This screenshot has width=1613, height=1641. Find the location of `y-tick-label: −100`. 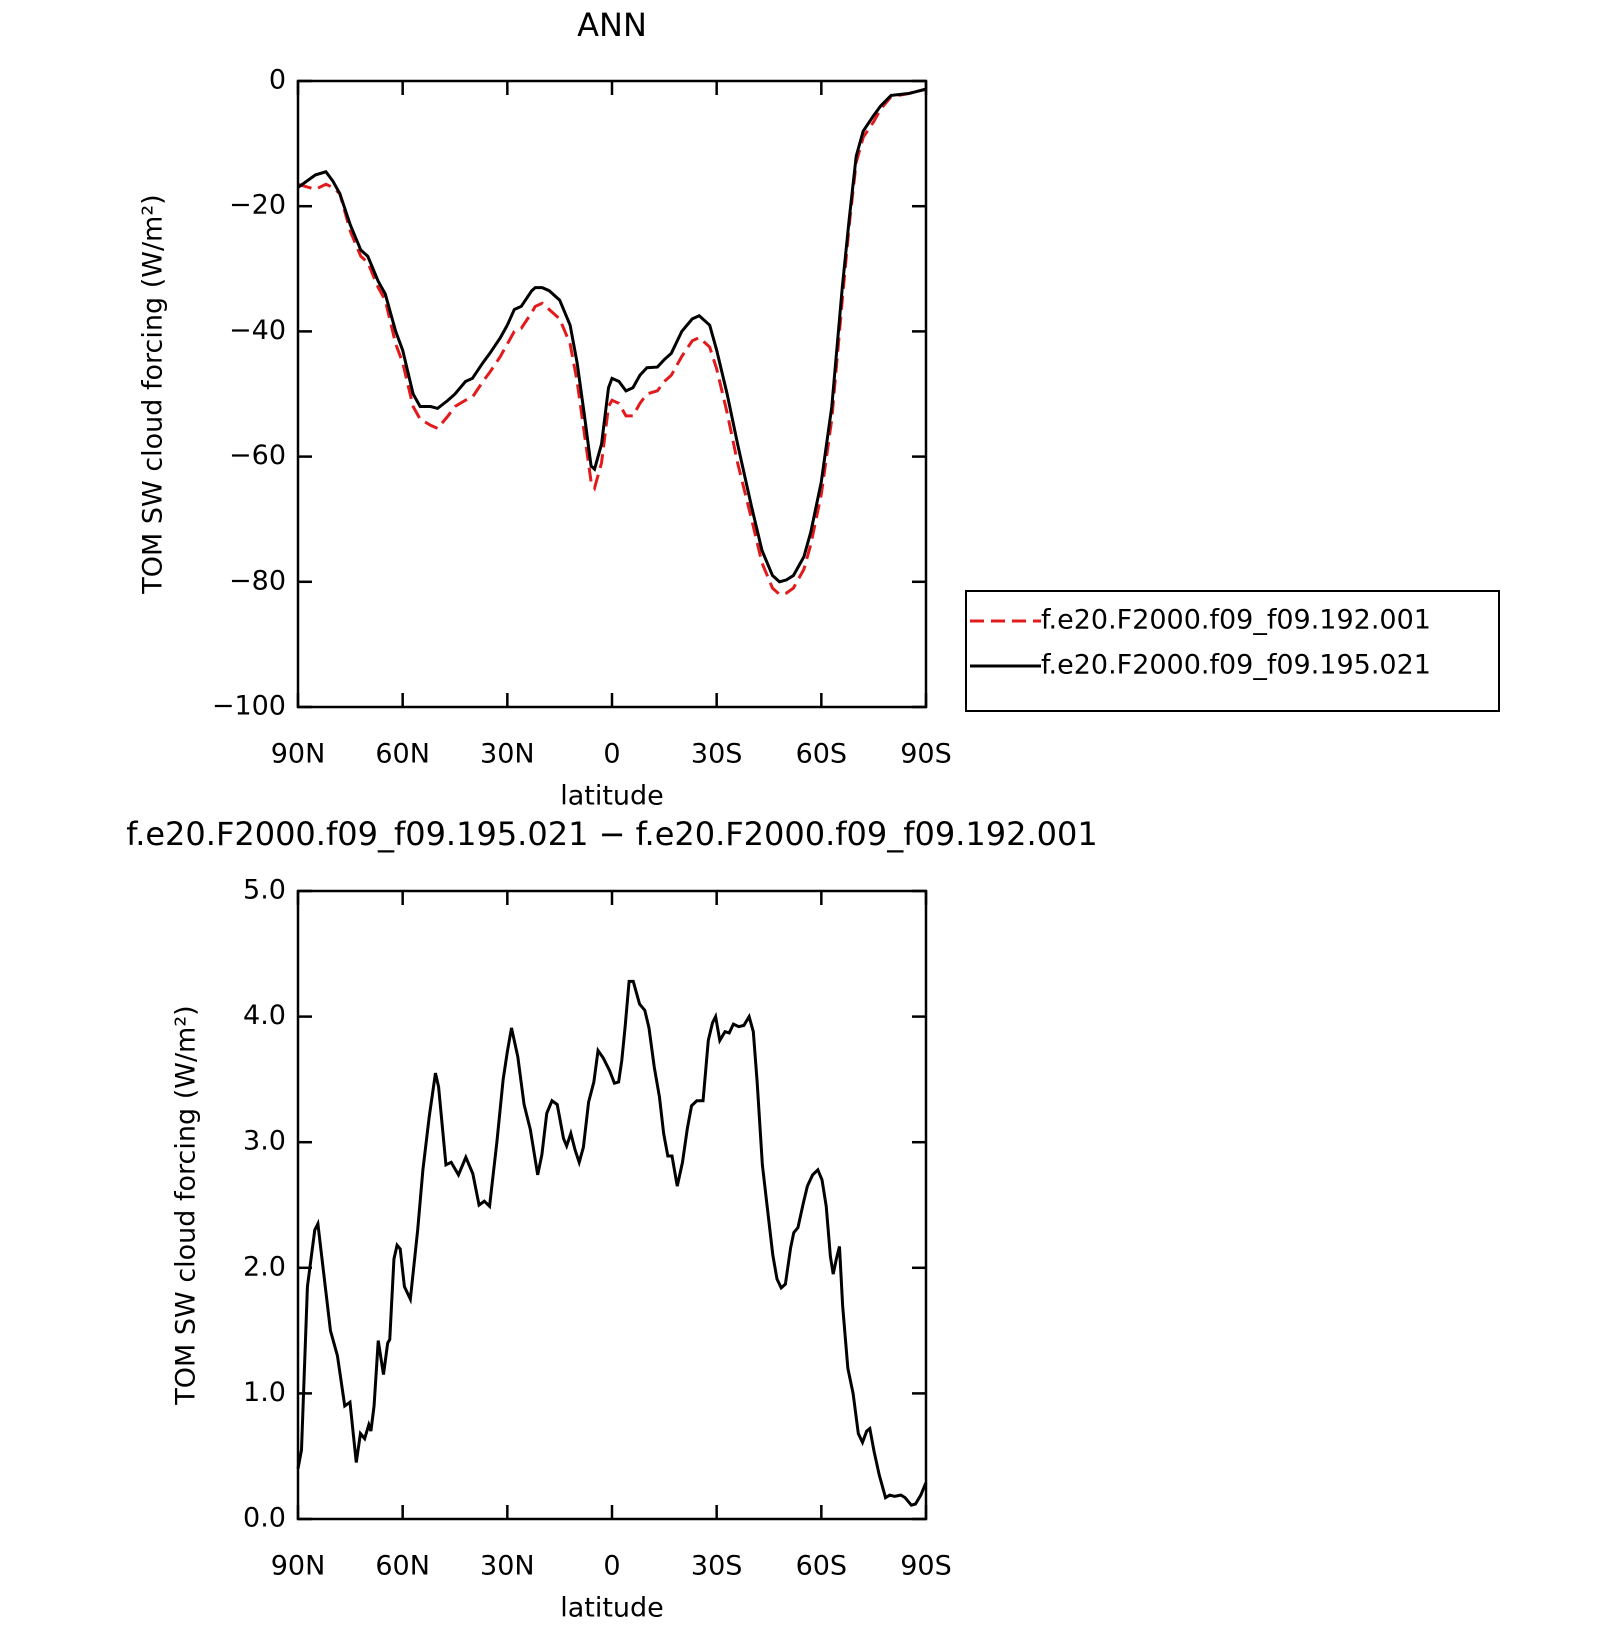

y-tick-label: −100 is located at coordinates (249, 706).